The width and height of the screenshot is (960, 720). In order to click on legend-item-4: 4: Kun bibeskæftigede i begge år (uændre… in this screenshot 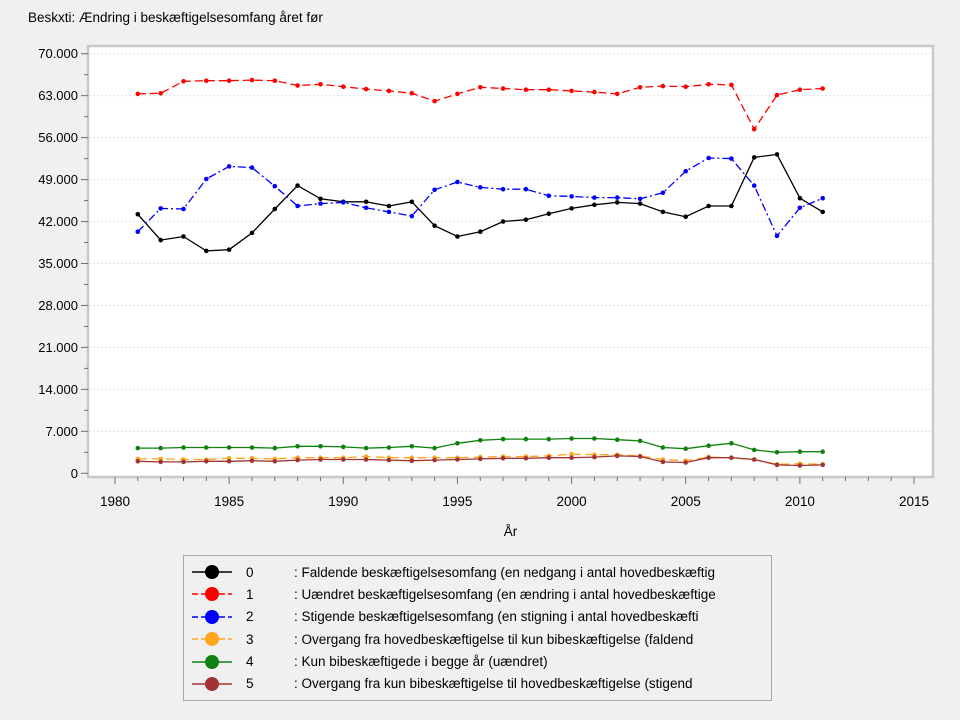, I will do `click(480, 662)`.